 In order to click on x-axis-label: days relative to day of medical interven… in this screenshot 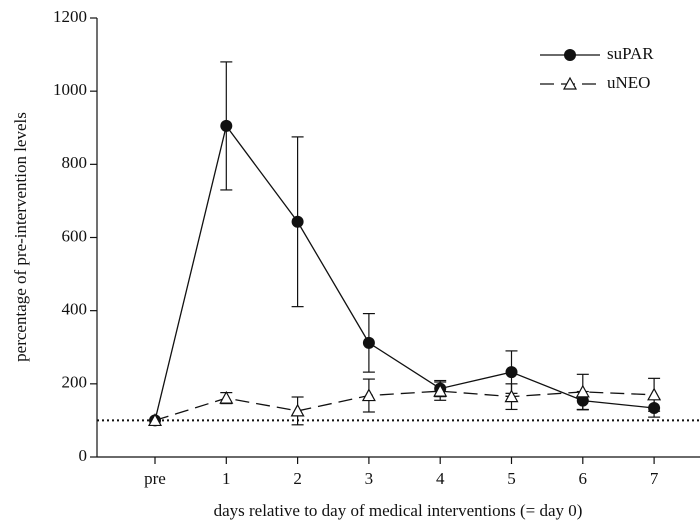, I will do `click(398, 510)`.